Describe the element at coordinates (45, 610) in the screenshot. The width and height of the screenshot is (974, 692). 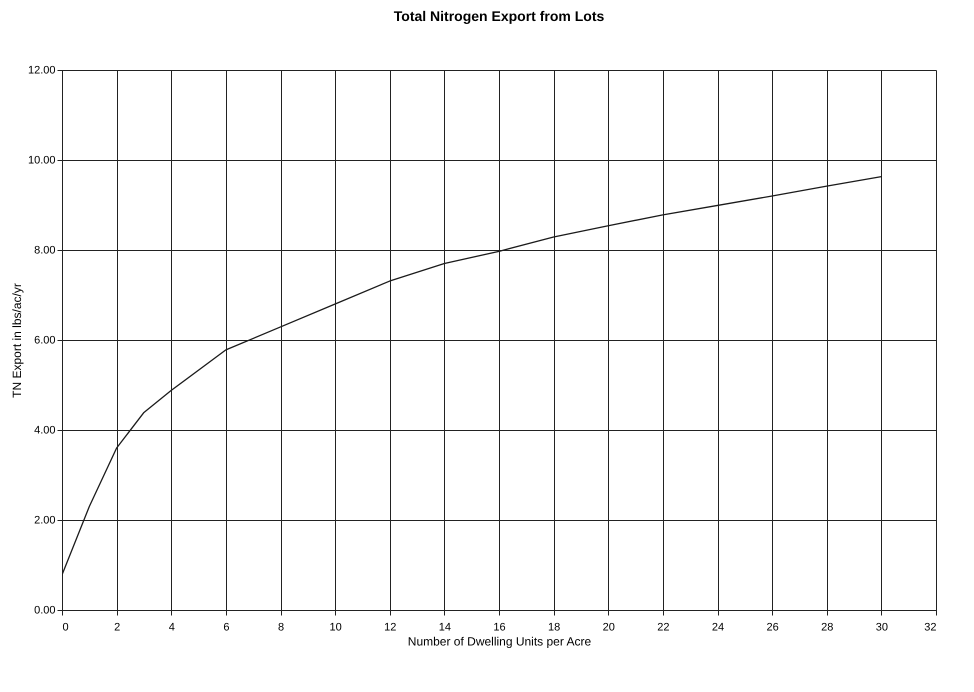
I see `y-tick-label: 0.00` at that location.